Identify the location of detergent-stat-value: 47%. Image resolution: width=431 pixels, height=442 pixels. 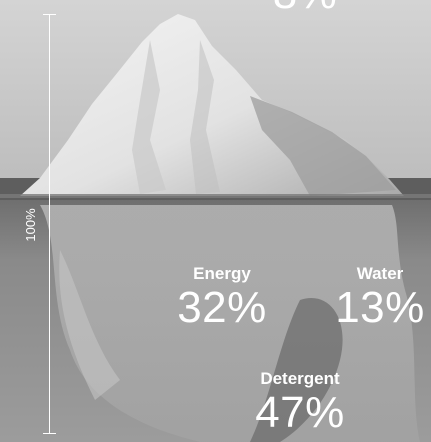
(300, 412).